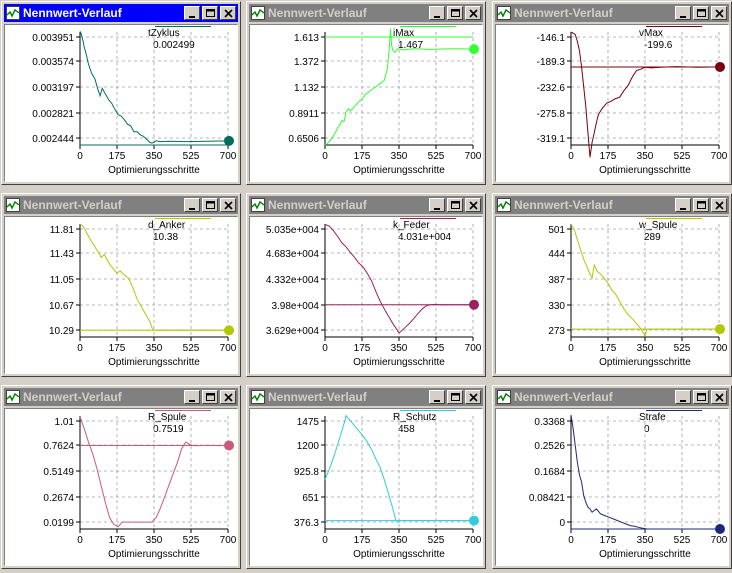  I want to click on y-tick-label: 501, so click(556, 230).